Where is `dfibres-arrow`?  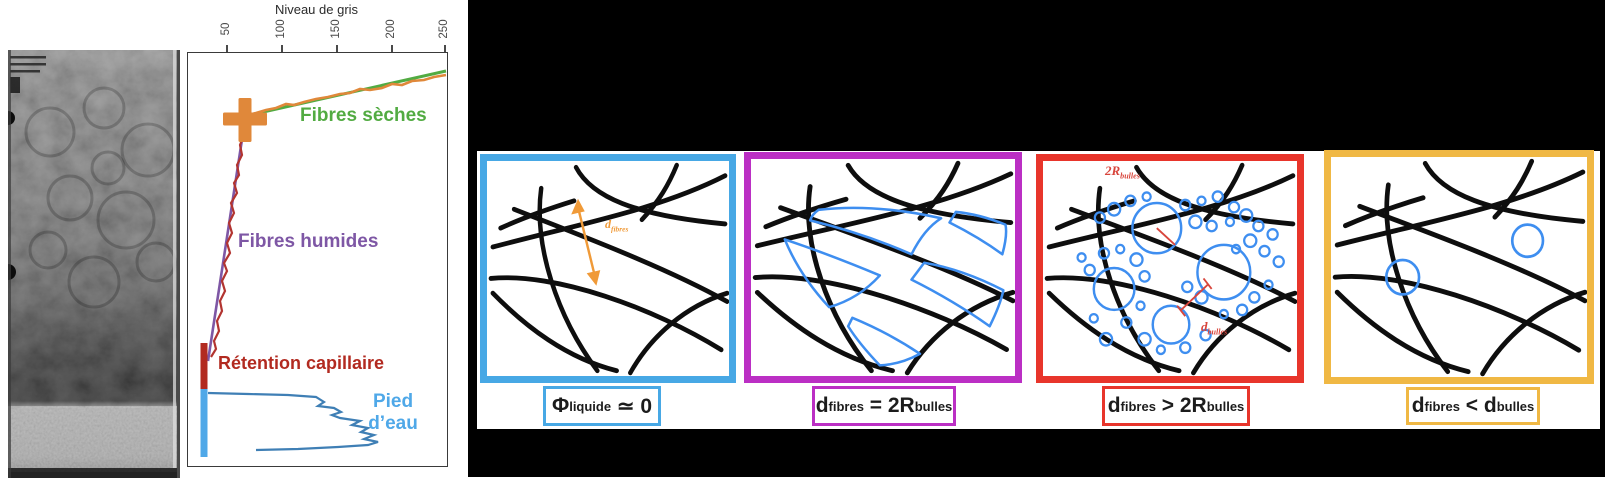
dfibres-arrow is located at coordinates (586, 242).